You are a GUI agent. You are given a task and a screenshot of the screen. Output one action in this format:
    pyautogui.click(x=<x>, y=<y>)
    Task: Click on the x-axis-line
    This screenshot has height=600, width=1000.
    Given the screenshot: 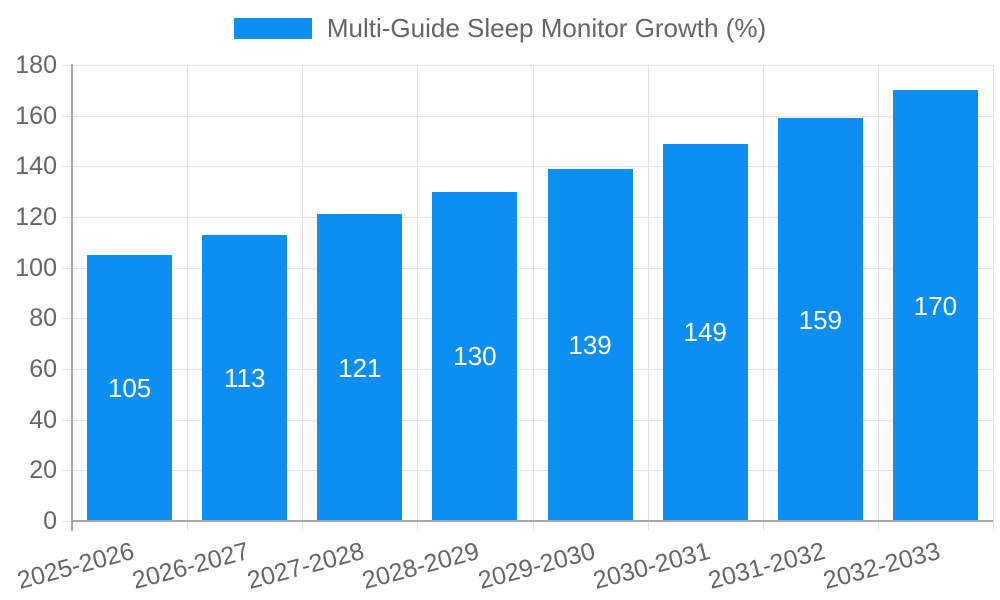 What is the action you would take?
    pyautogui.click(x=532, y=521)
    